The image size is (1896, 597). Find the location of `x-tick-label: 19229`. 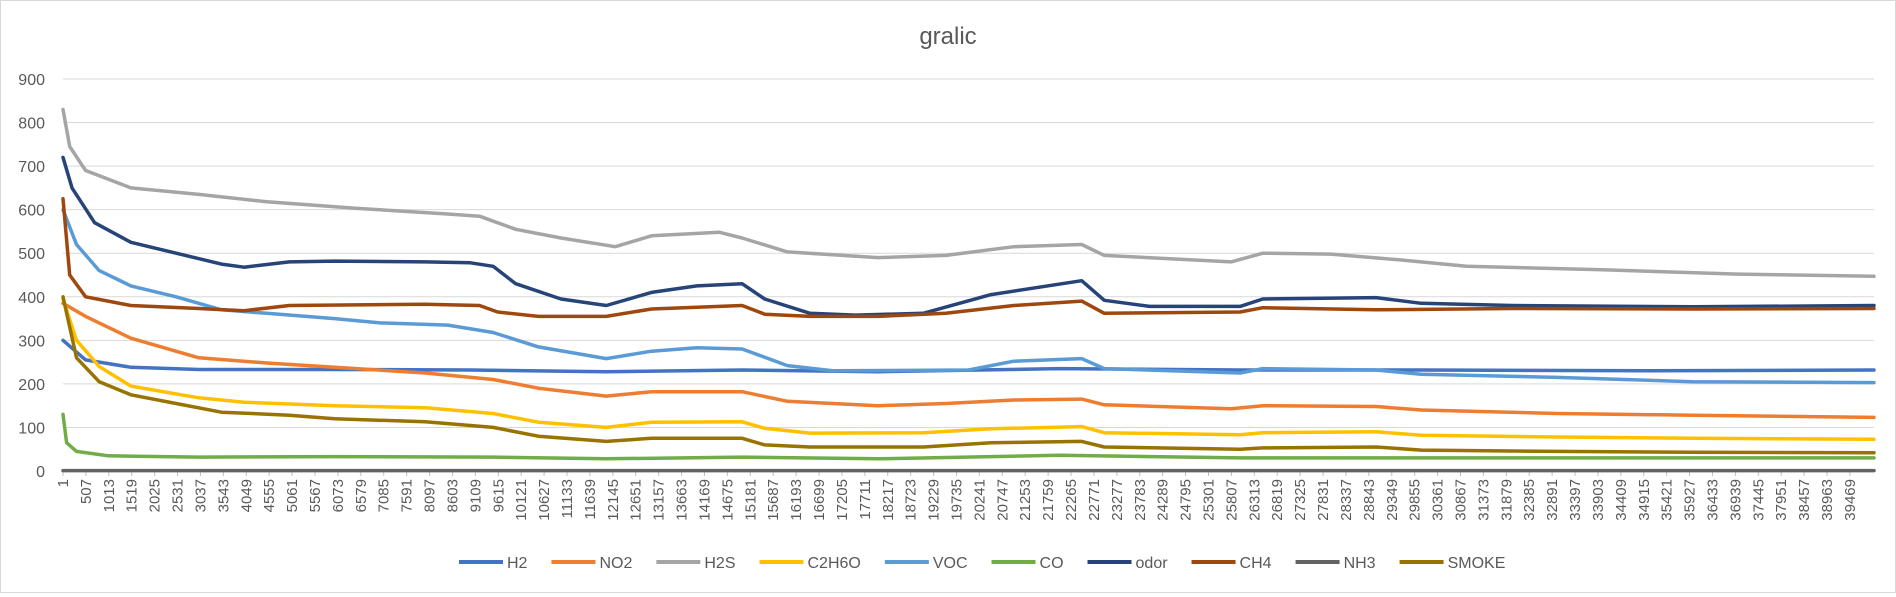

x-tick-label: 19229 is located at coordinates (934, 500).